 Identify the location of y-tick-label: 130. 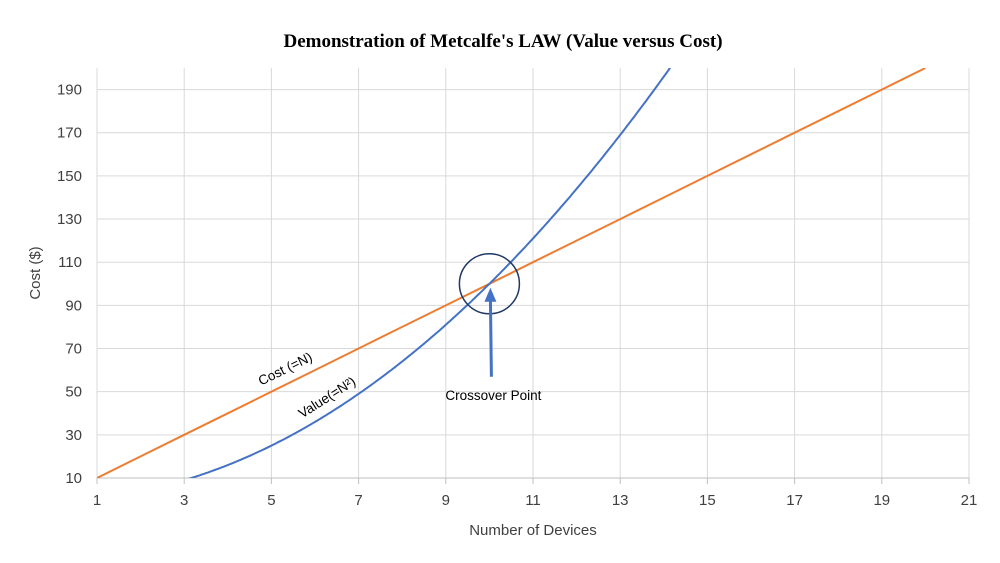
(69, 219).